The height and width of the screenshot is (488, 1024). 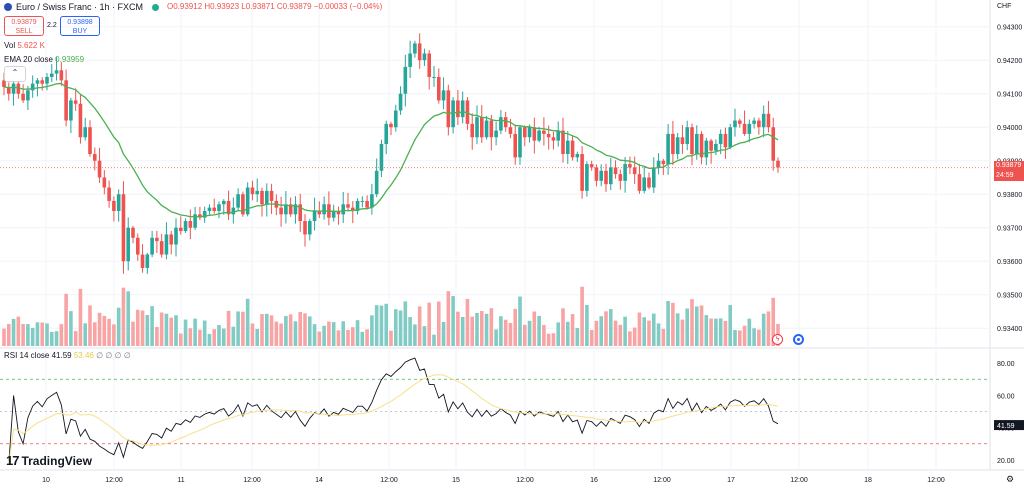 I want to click on tv-logo-mark: 17, so click(x=13, y=460).